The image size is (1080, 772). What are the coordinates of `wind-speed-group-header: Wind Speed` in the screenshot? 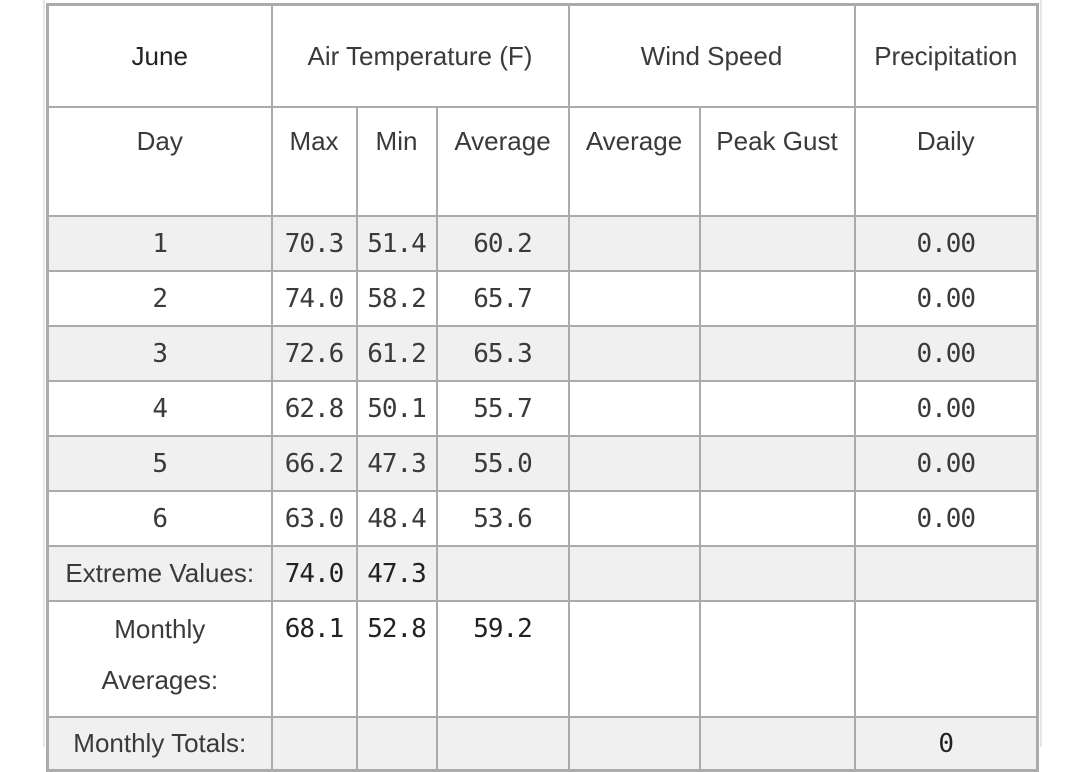 It's located at (711, 55).